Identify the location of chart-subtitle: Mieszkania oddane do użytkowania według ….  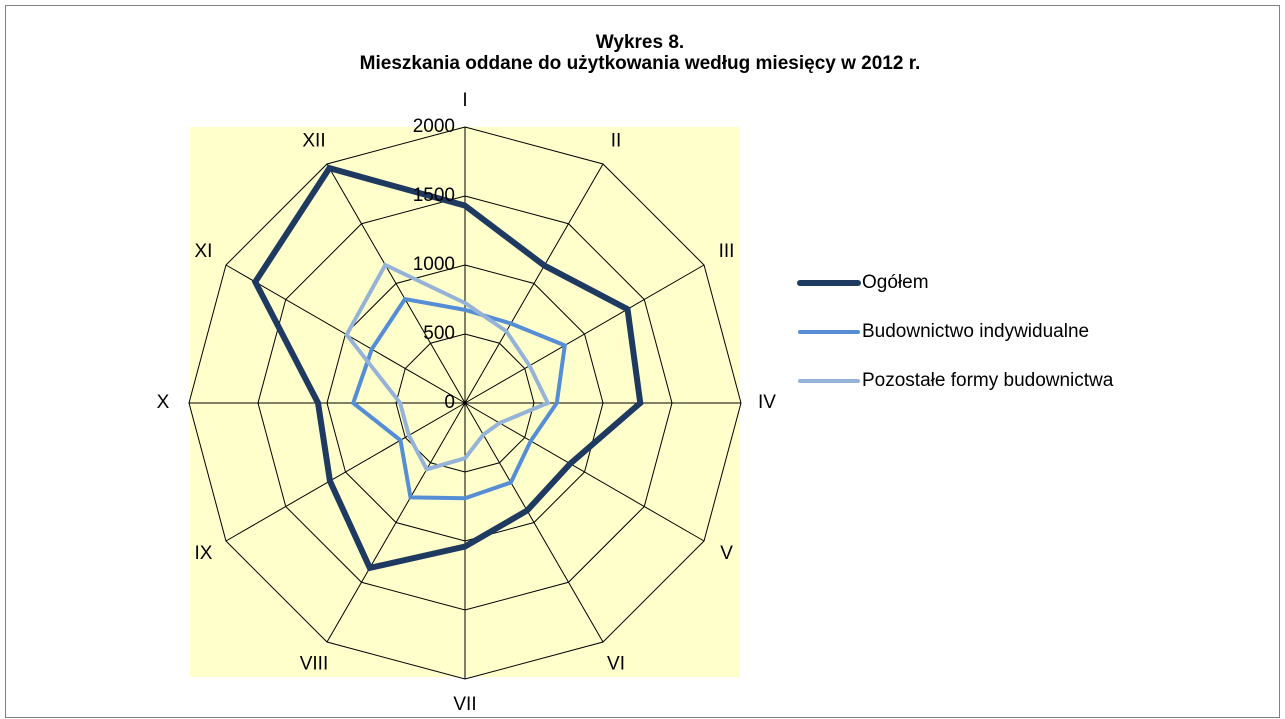
(640, 63).